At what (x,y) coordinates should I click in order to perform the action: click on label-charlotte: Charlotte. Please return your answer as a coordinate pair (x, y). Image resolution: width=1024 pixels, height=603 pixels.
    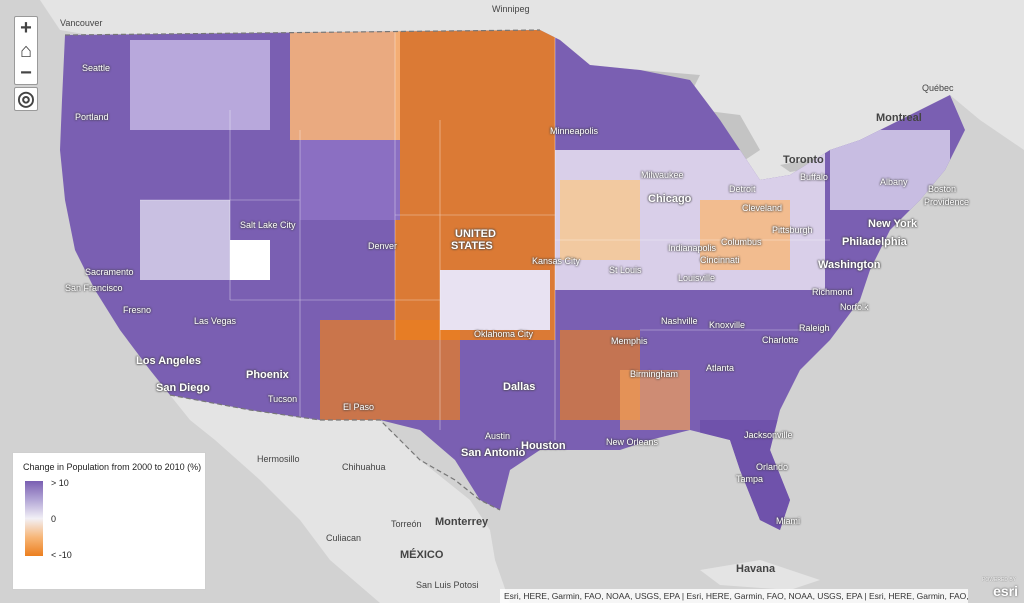
    Looking at the image, I should click on (780, 340).